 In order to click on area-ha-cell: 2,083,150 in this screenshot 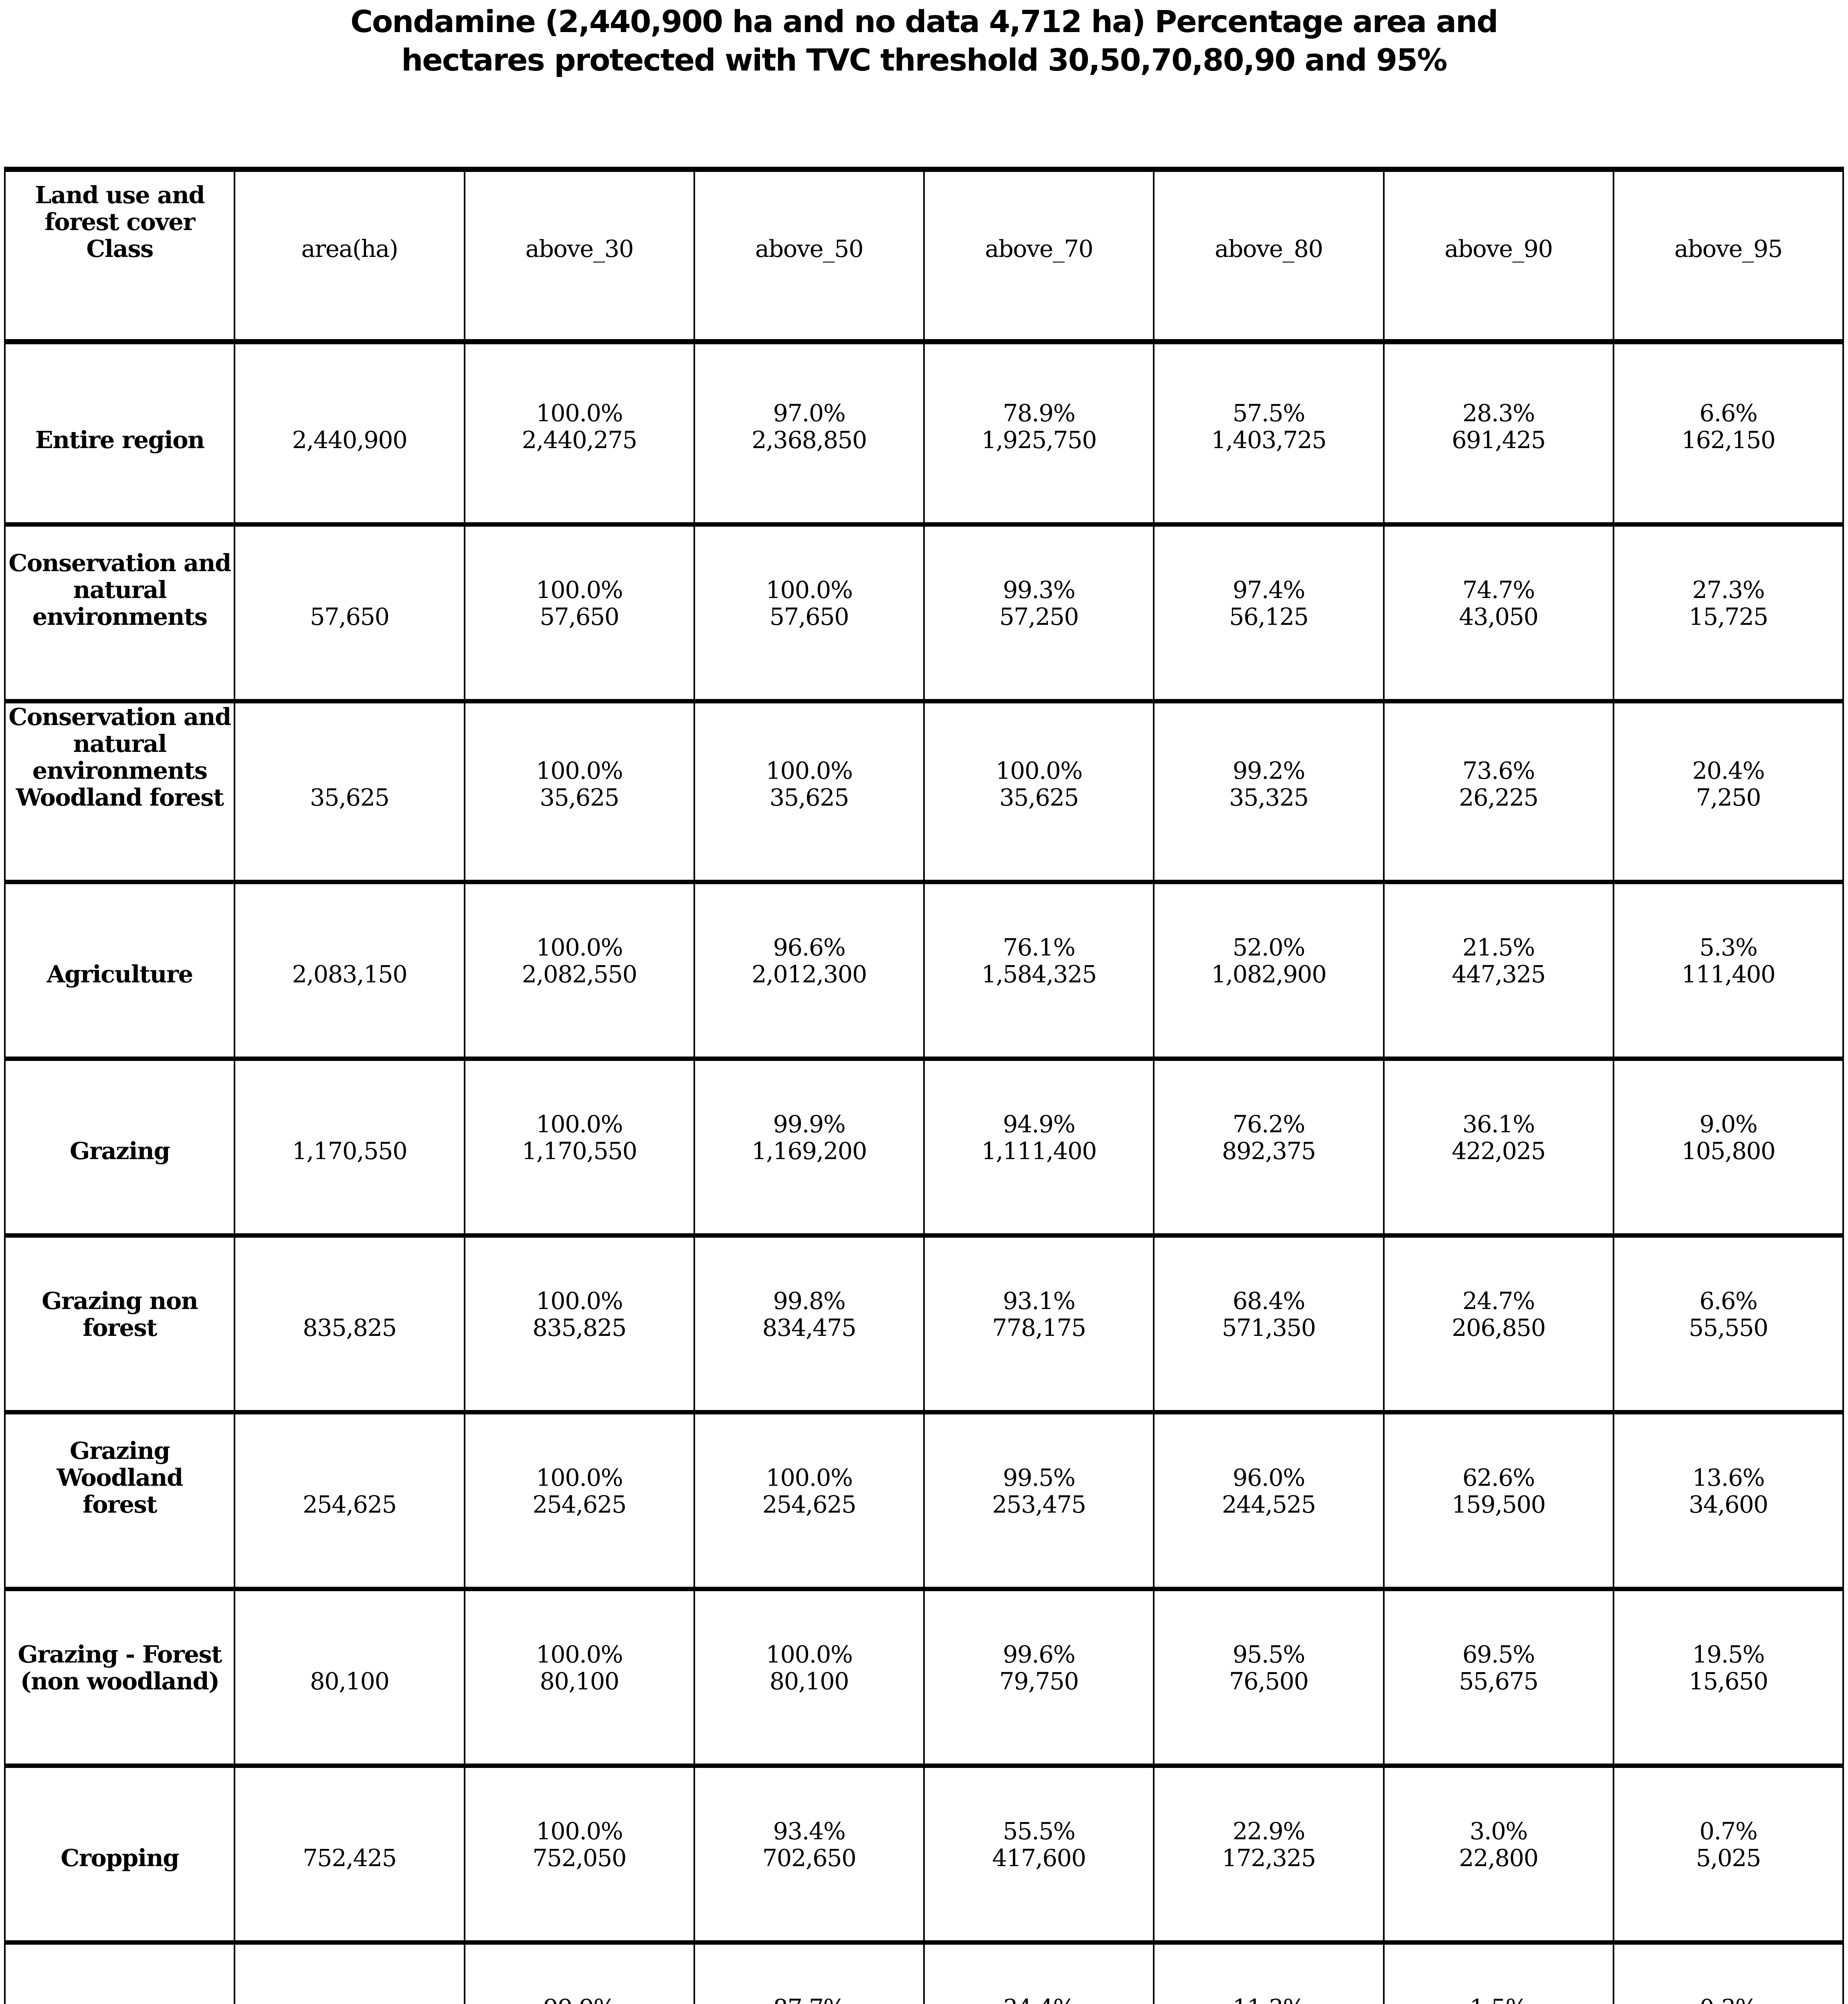, I will do `click(349, 972)`.